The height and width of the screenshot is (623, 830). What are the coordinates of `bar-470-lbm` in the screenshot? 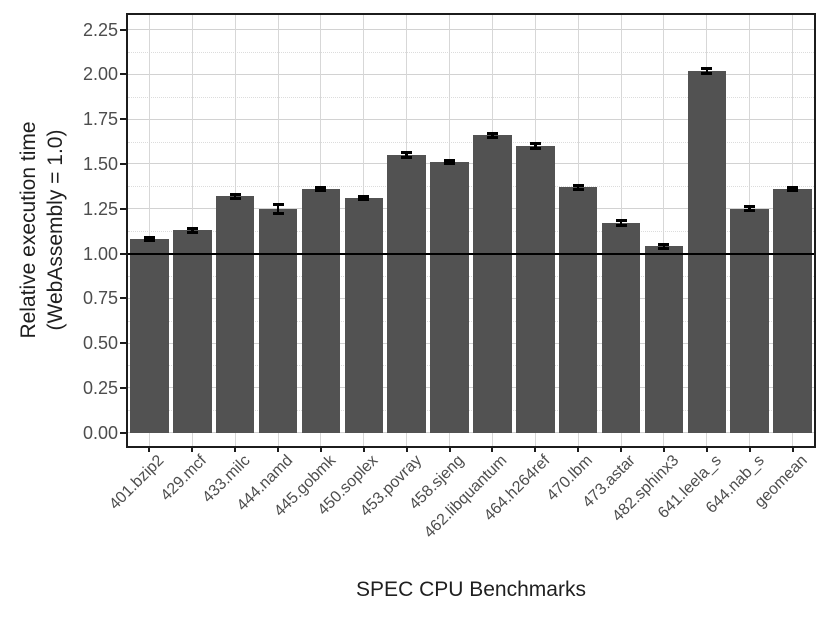 It's located at (578, 310).